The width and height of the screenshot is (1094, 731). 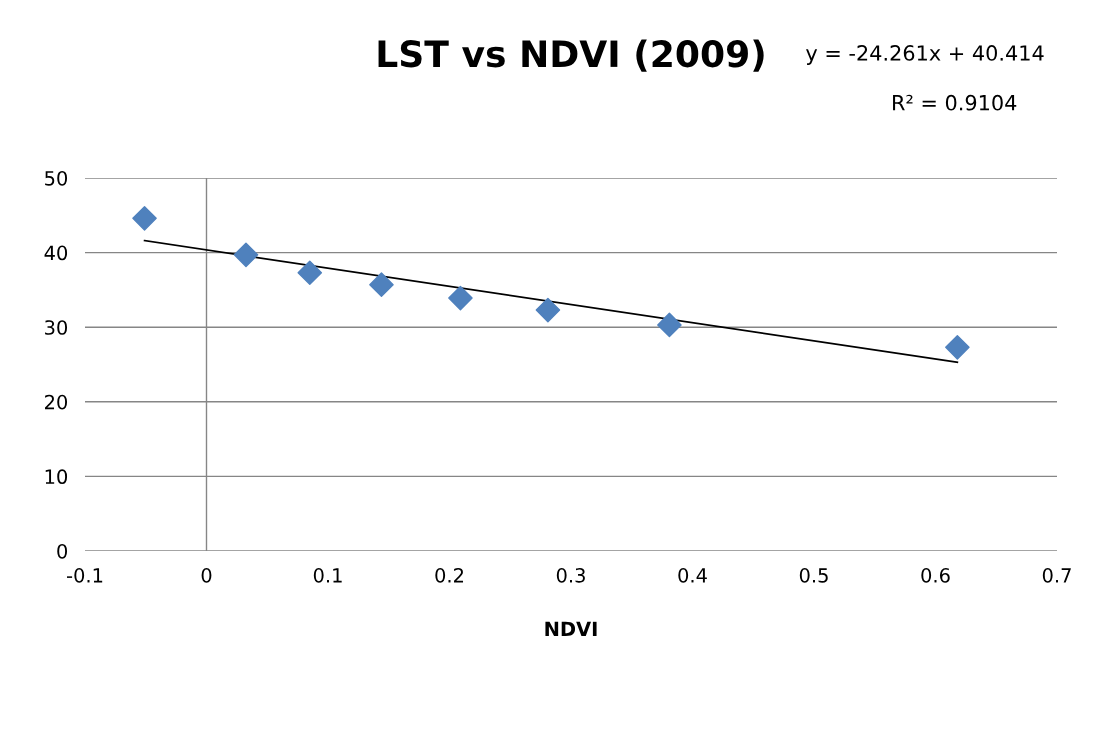 What do you see at coordinates (449, 575) in the screenshot?
I see `x-tick-label: 0.2` at bounding box center [449, 575].